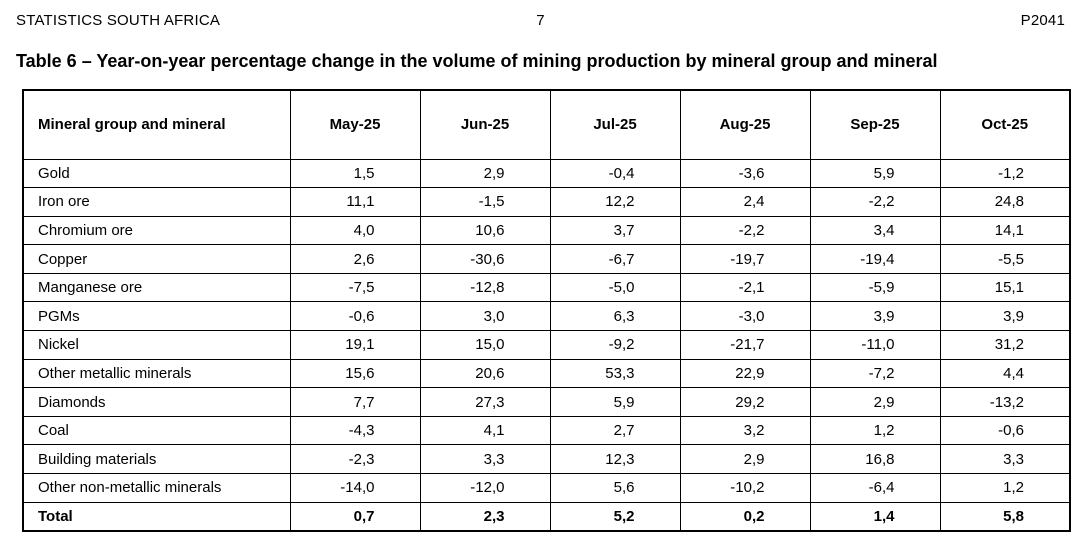 Image resolution: width=1083 pixels, height=539 pixels. I want to click on value-cell: -9,2, so click(615, 345).